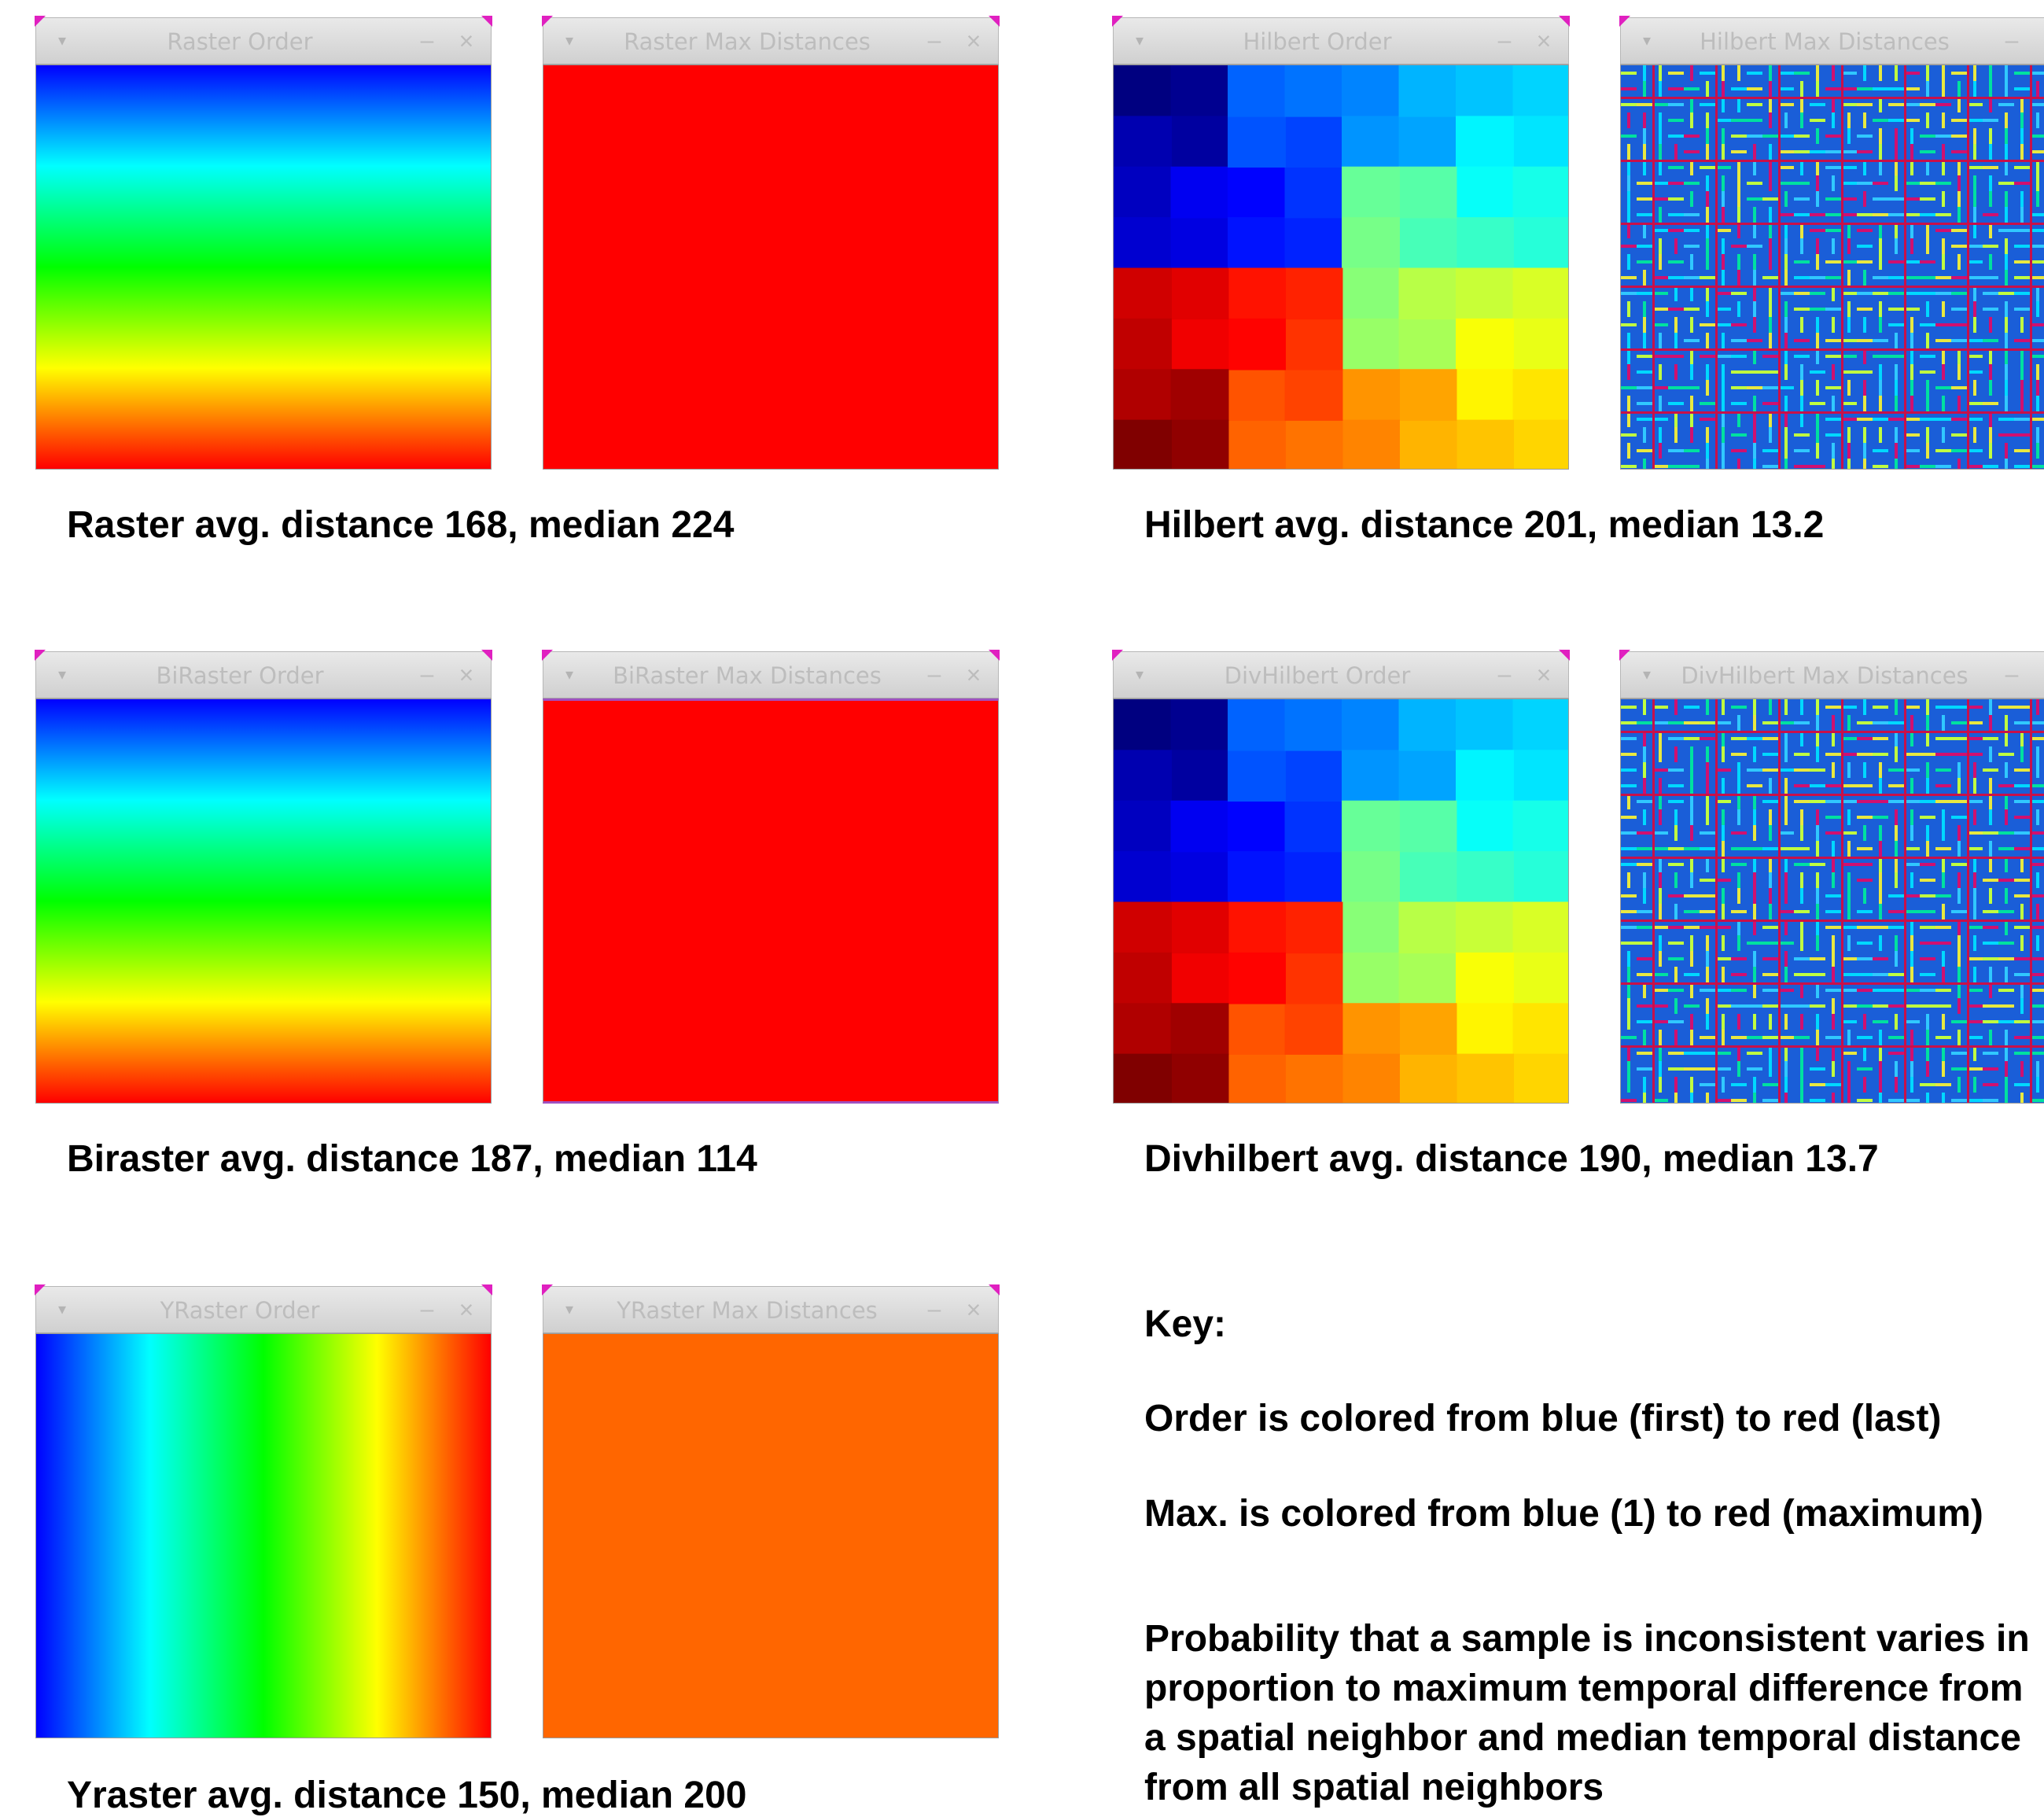  Describe the element at coordinates (1341, 41) in the screenshot. I see `title-bar: ▾ Hilbert Order – ×` at that location.